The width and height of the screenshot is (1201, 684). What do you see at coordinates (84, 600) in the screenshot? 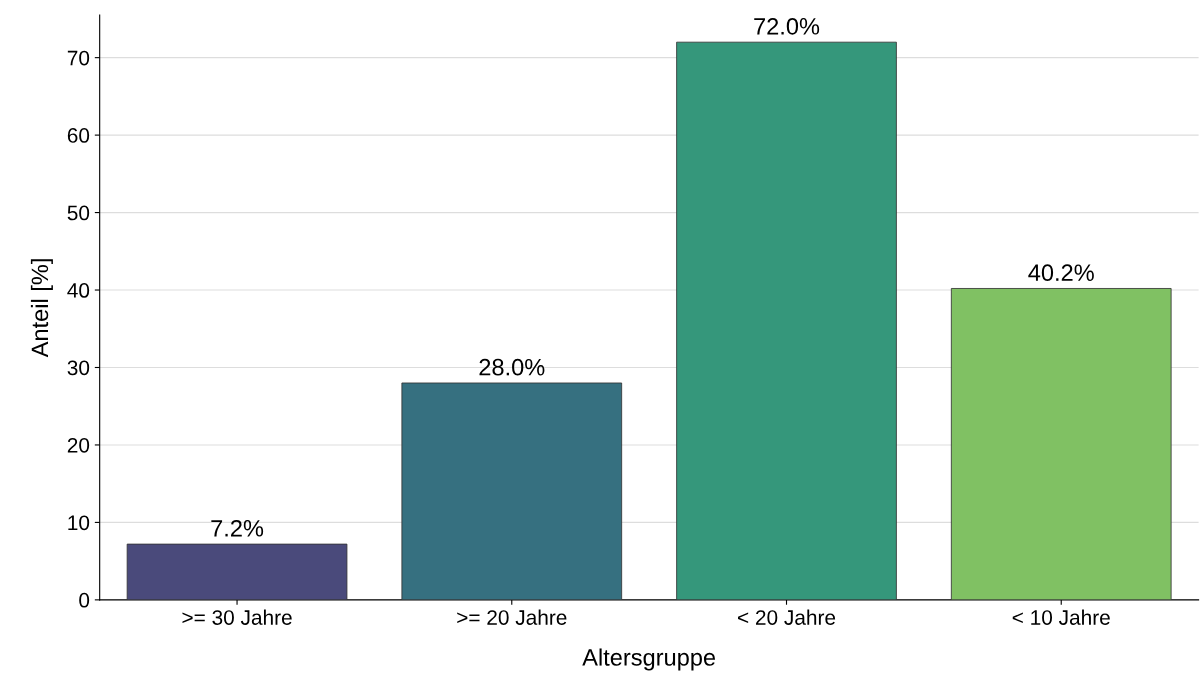
I see `y-tick-label: 0` at bounding box center [84, 600].